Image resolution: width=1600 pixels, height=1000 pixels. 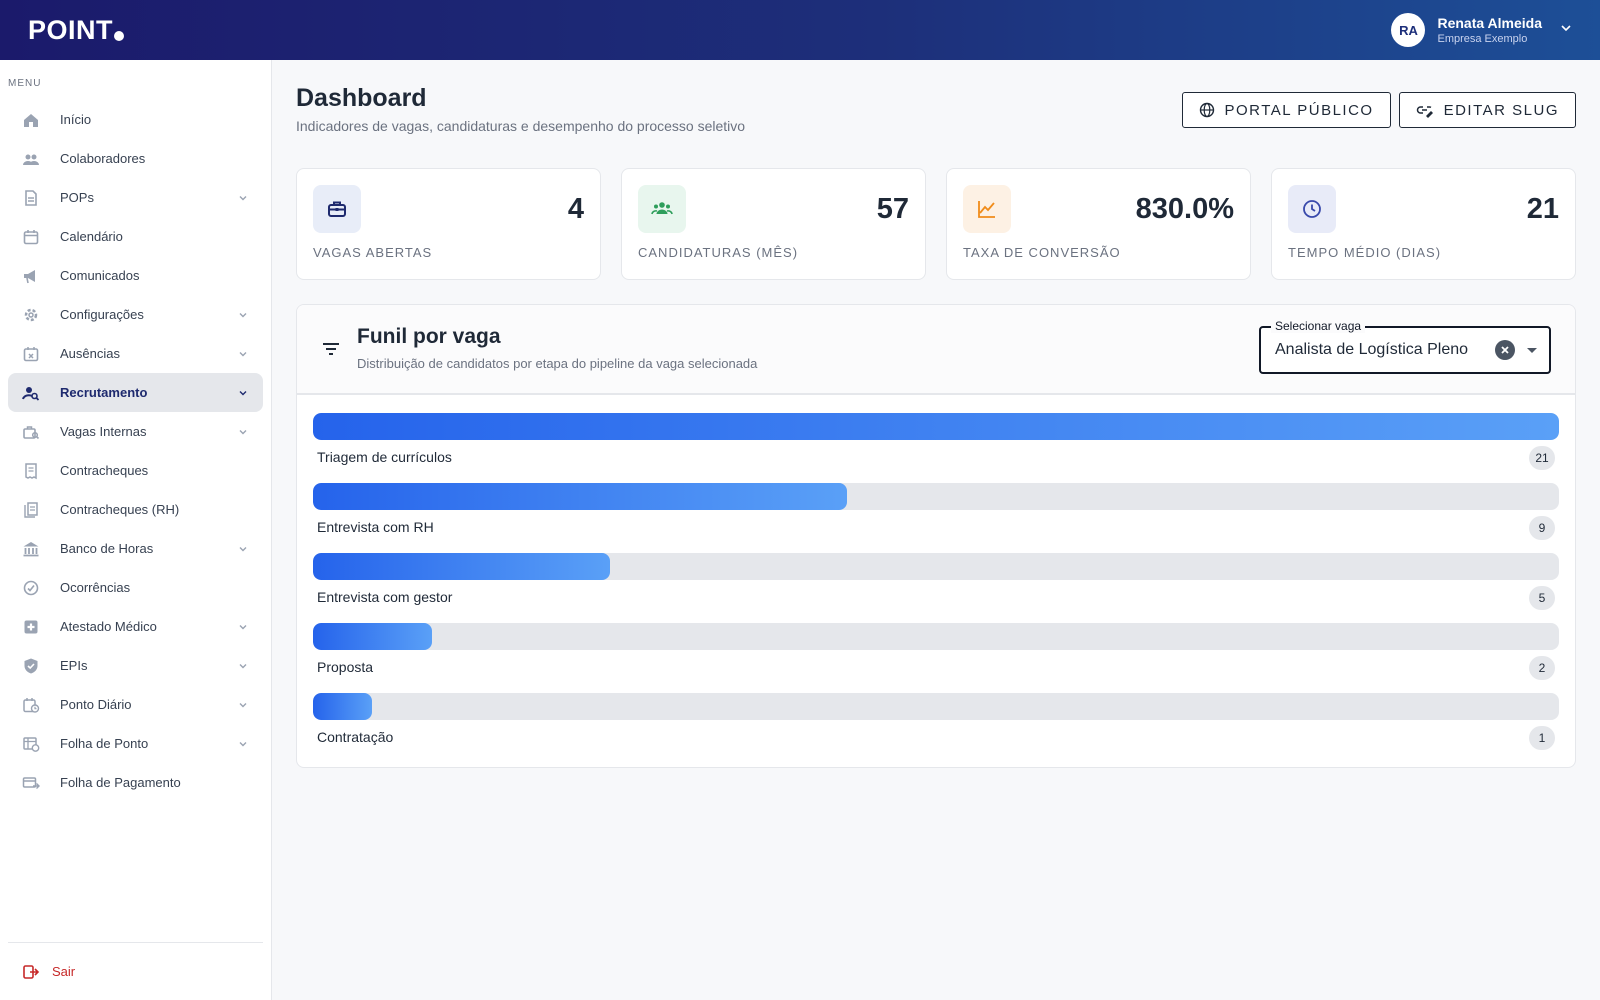 I want to click on medical-icon, so click(x=31, y=627).